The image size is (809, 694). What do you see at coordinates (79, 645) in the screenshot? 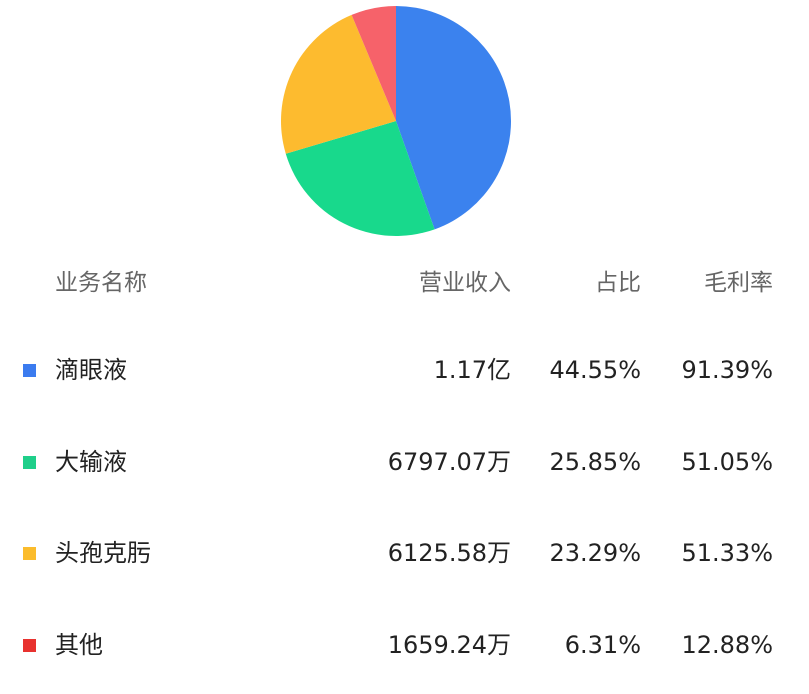
I see `business-name: 其他` at bounding box center [79, 645].